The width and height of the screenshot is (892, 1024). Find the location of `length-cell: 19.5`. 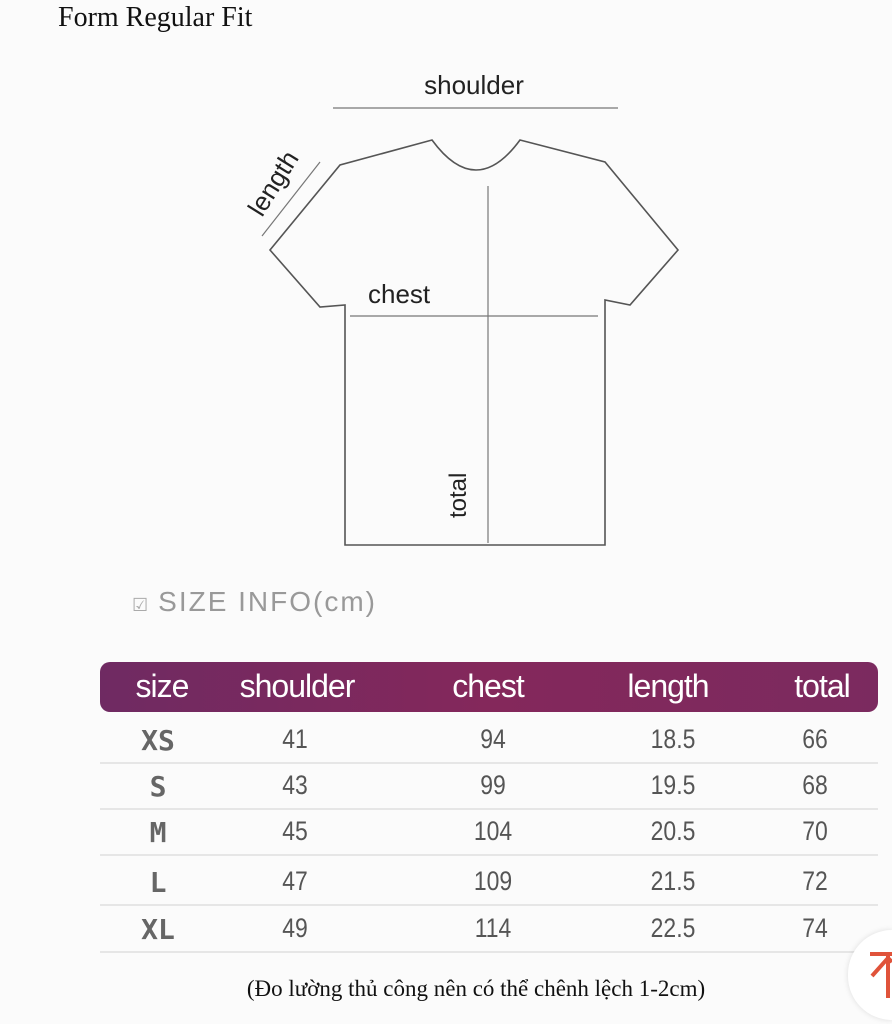

length-cell: 19.5 is located at coordinates (673, 785).